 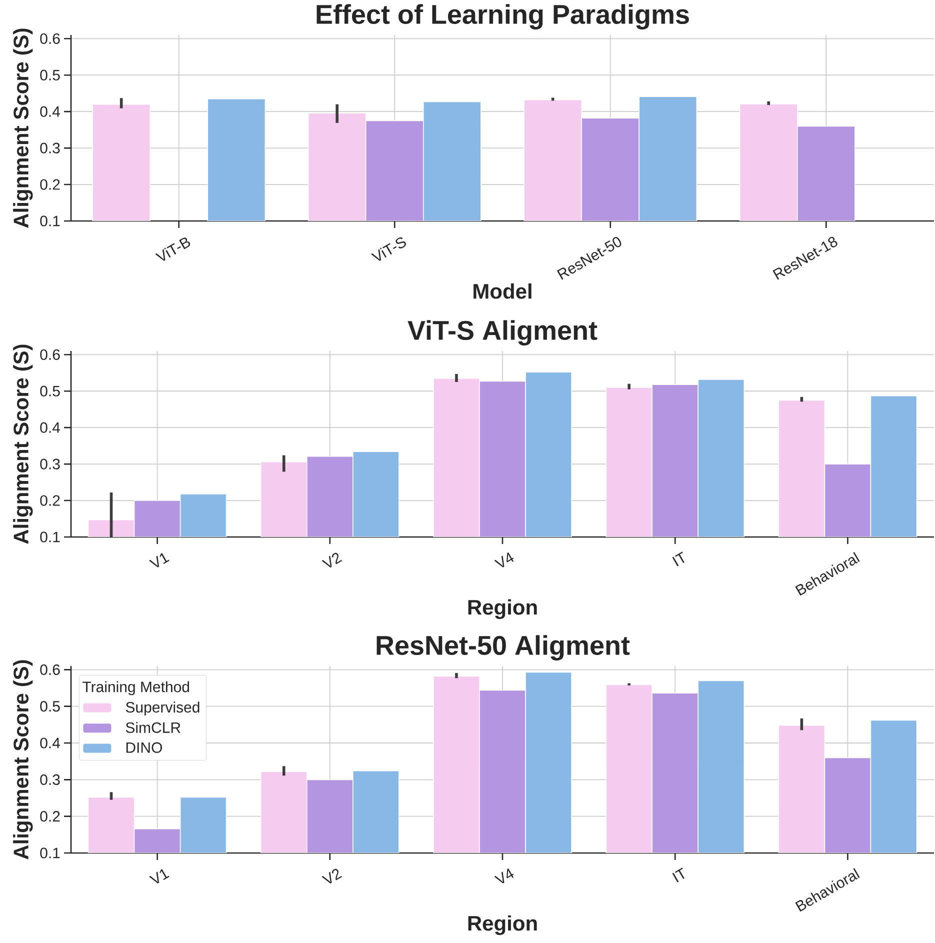 I want to click on legend-label: DINO, so click(x=144, y=747).